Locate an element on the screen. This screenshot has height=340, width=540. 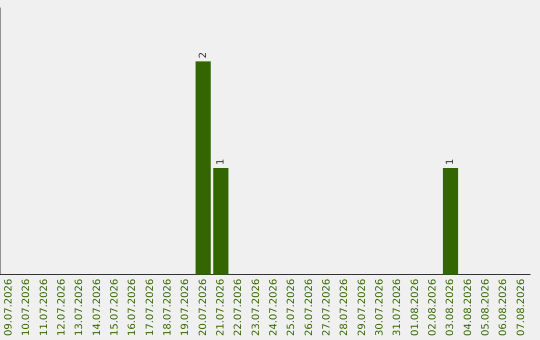
x-tick-label: 26.07.2026 is located at coordinates (309, 307).